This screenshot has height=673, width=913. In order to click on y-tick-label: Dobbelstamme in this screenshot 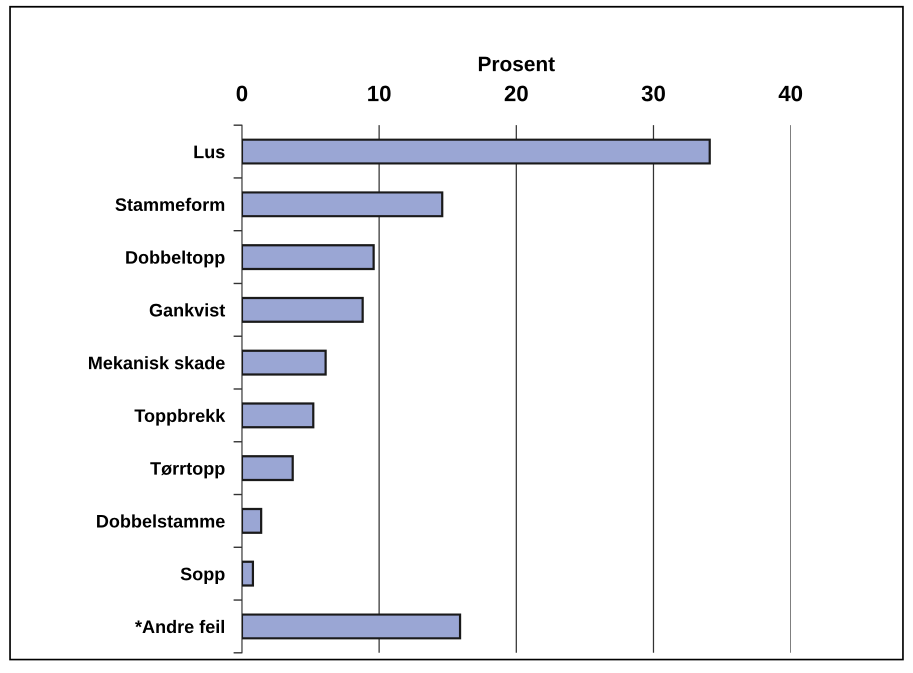, I will do `click(161, 521)`.